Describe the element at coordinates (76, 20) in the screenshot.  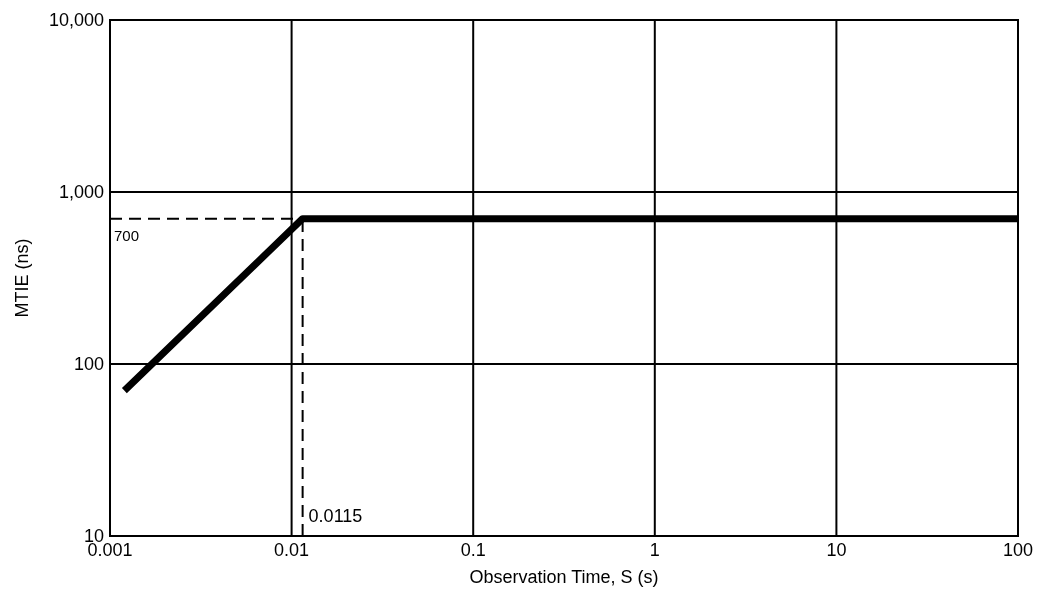
I see `y-tick-label: 10,000` at that location.